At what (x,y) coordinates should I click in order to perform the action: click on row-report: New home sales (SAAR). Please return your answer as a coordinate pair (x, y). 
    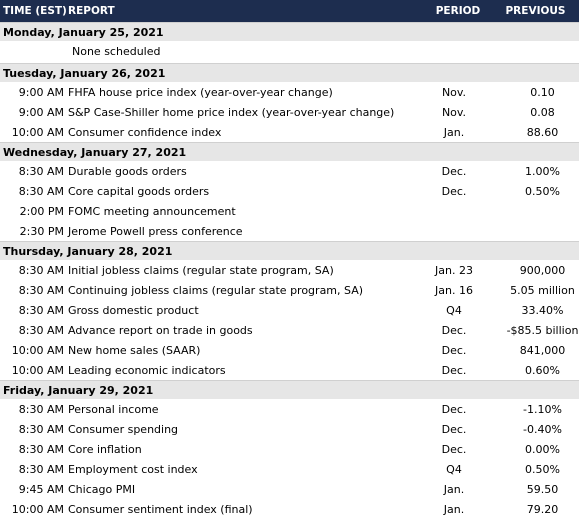
    Looking at the image, I should click on (134, 350).